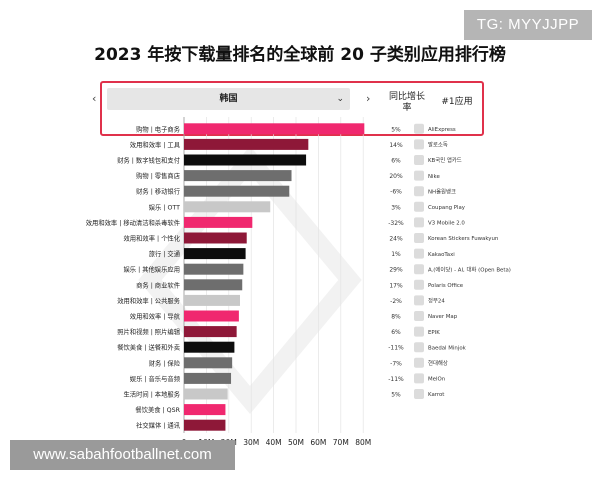 This screenshot has height=480, width=600. Describe the element at coordinates (443, 317) in the screenshot. I see `top-app-name: Naver Map` at that location.